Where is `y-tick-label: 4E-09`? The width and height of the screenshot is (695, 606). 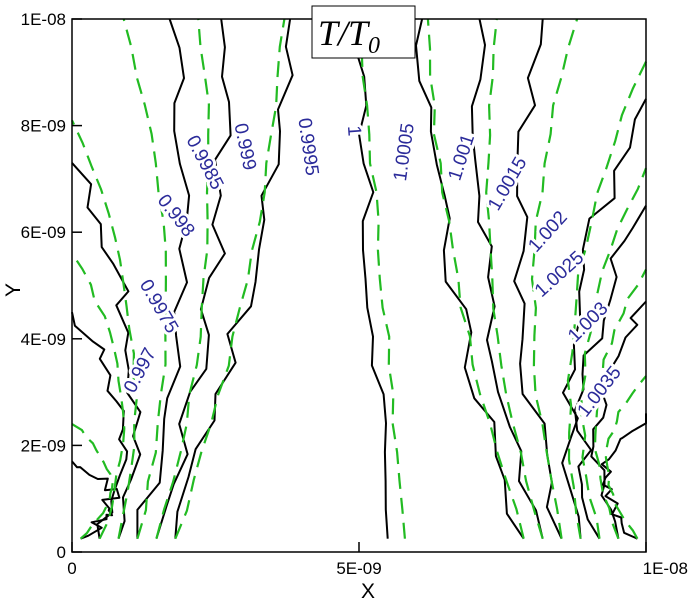 y-tick-label: 4E-09 is located at coordinates (43, 339).